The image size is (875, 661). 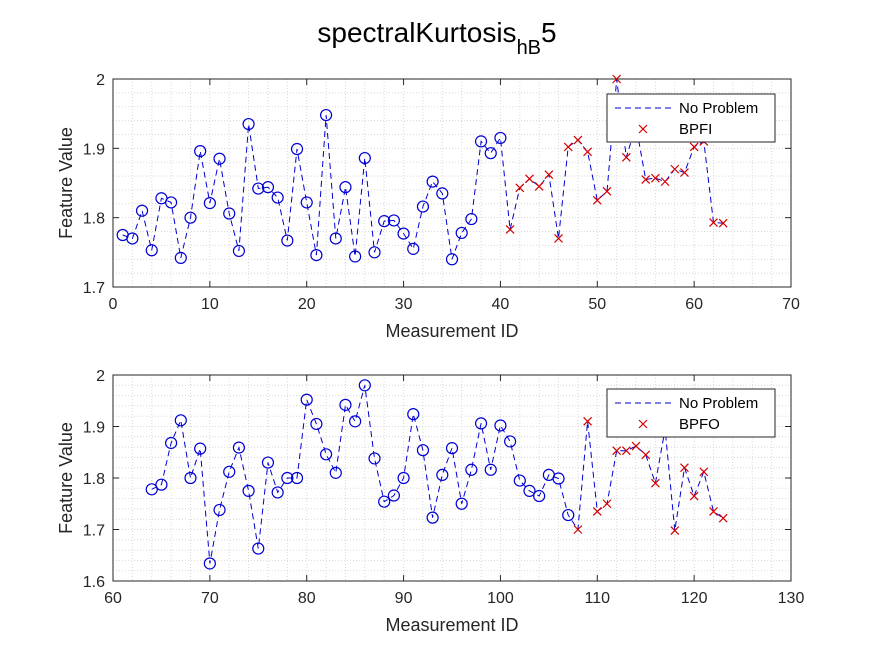 What do you see at coordinates (404, 304) in the screenshot?
I see `x-tick-label: 30` at bounding box center [404, 304].